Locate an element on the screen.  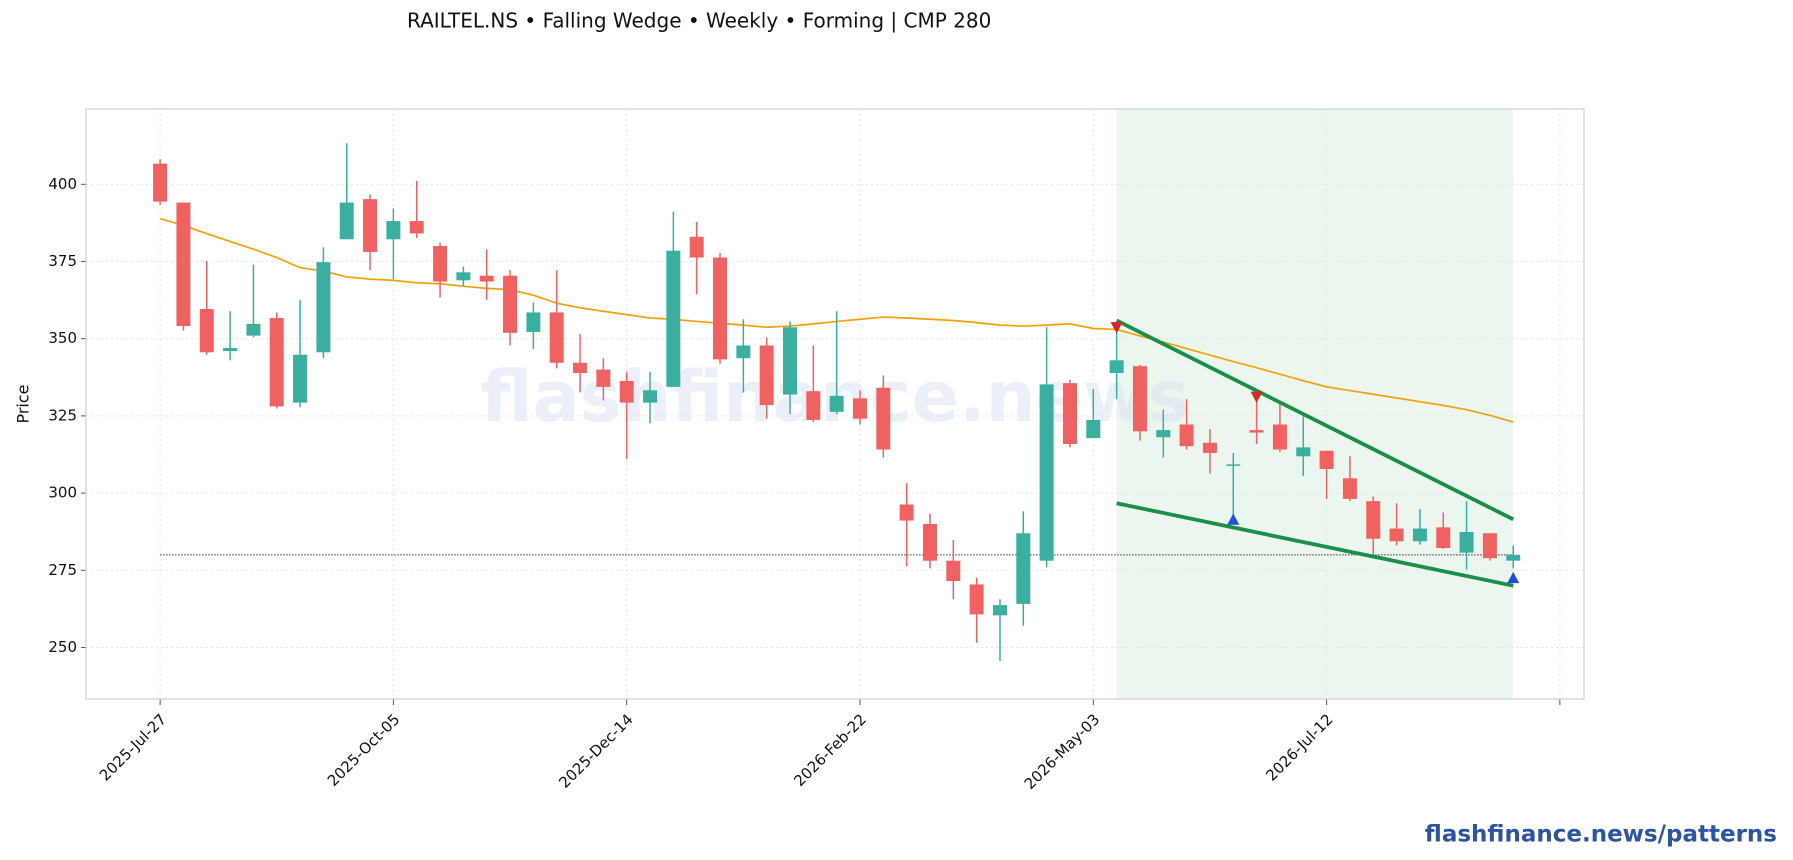
footer: flashfinance.news/patterns is located at coordinates (1601, 835).